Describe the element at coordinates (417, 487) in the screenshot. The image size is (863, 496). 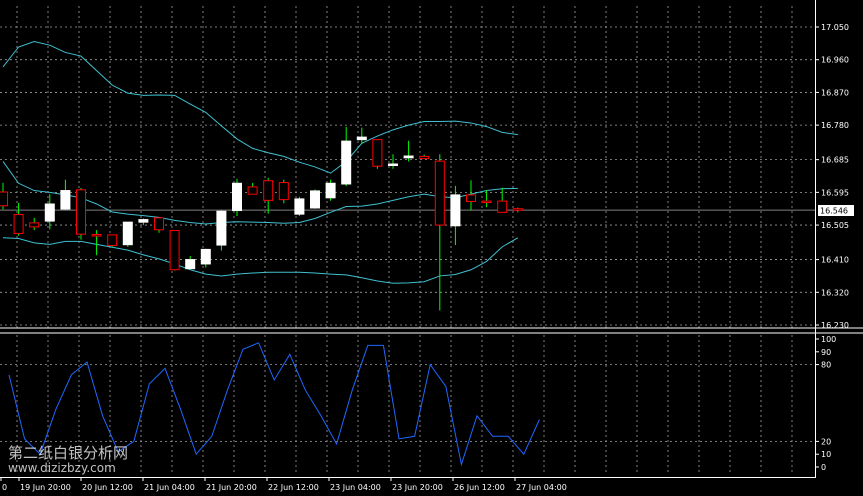
I see `time-tick-label: 23 Jun 20:00` at that location.